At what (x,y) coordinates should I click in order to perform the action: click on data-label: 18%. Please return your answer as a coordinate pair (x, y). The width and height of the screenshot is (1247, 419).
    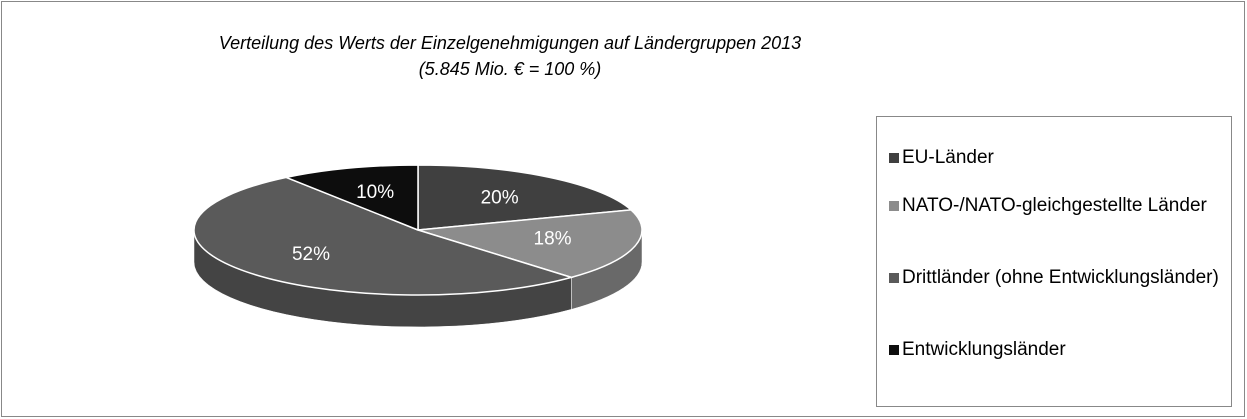
    Looking at the image, I should click on (553, 239).